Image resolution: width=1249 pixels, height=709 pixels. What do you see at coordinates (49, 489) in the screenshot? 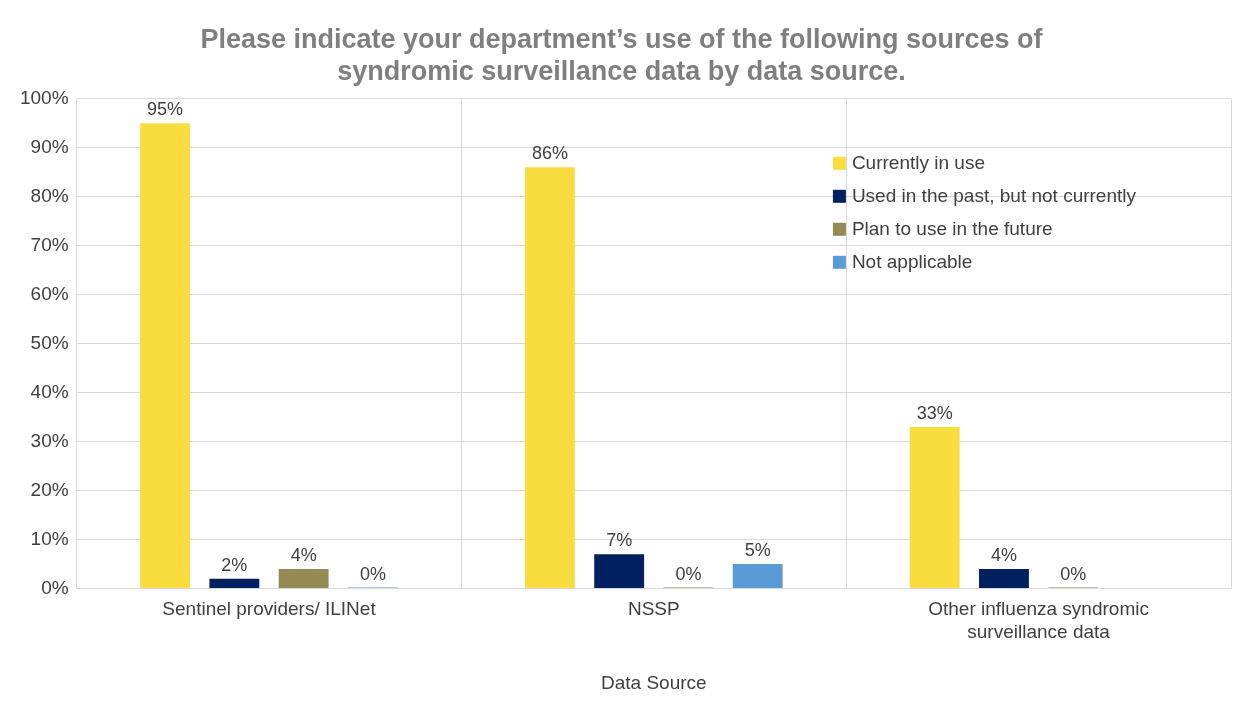
I see `y-tick-label: 20%` at bounding box center [49, 489].